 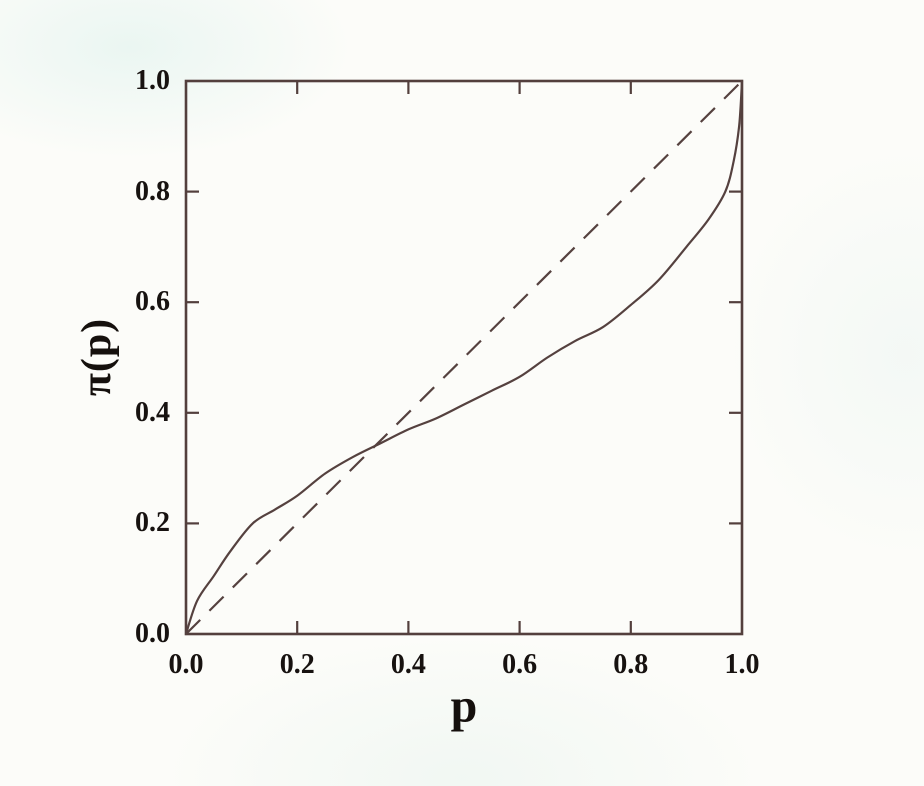 What do you see at coordinates (408, 664) in the screenshot?
I see `x-tick-label: 0.4` at bounding box center [408, 664].